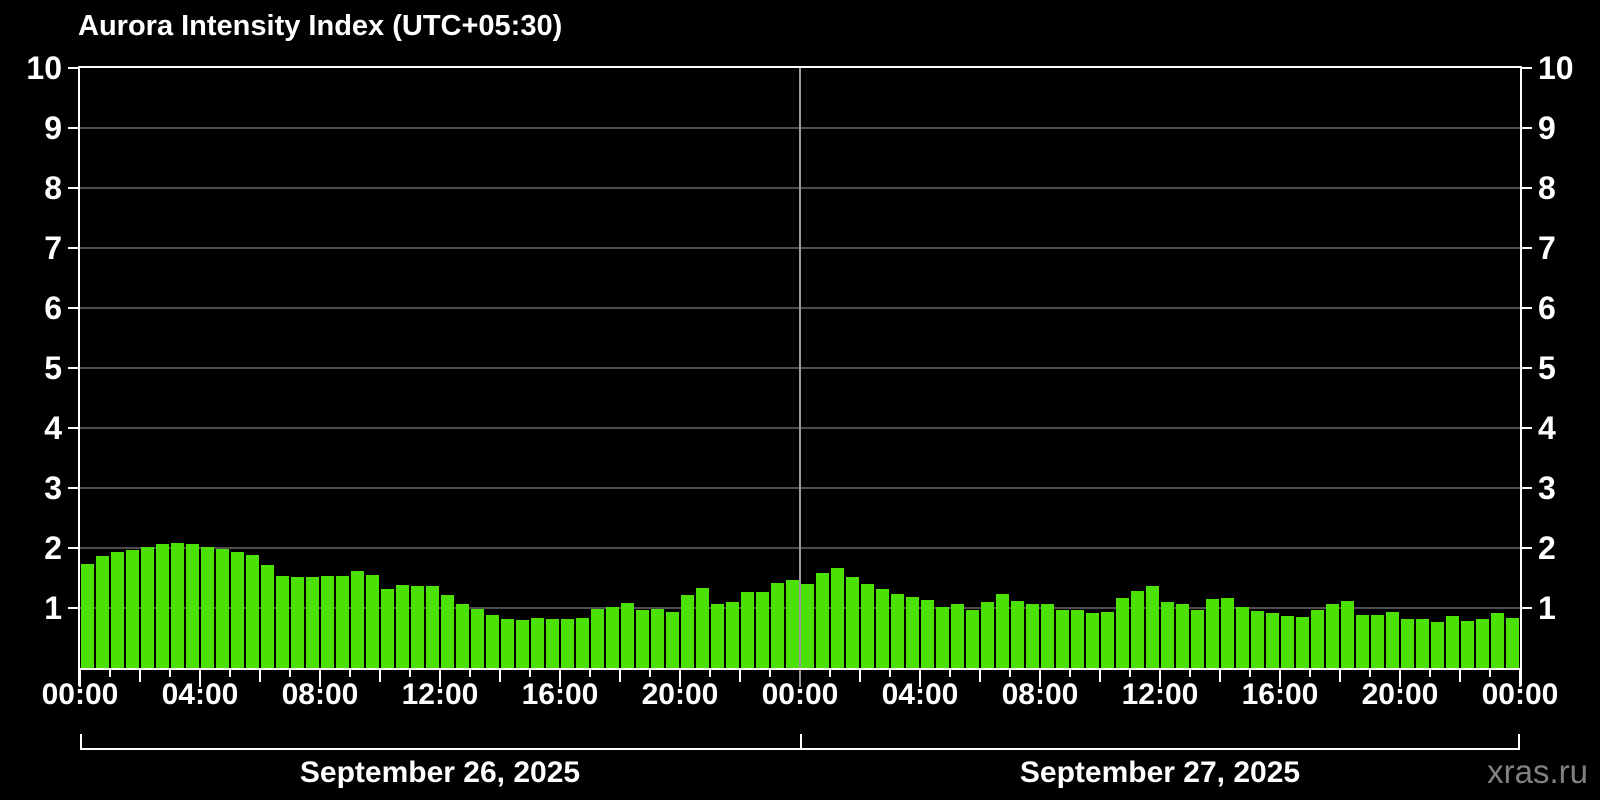  What do you see at coordinates (1160, 772) in the screenshot?
I see `date-label-sep27: September 27, 2025` at bounding box center [1160, 772].